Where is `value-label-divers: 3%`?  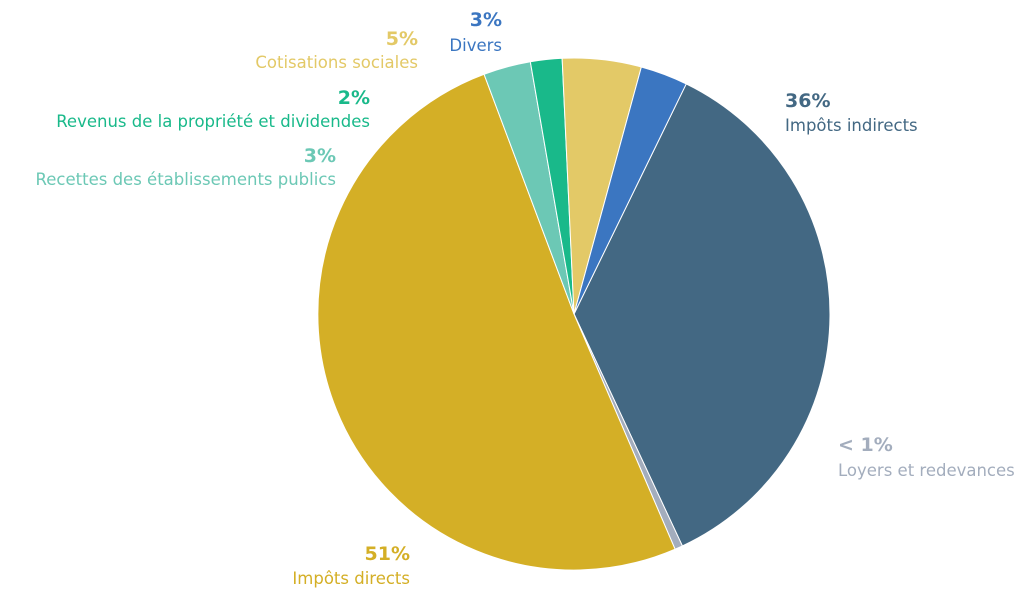 value-label-divers: 3% is located at coordinates (486, 20).